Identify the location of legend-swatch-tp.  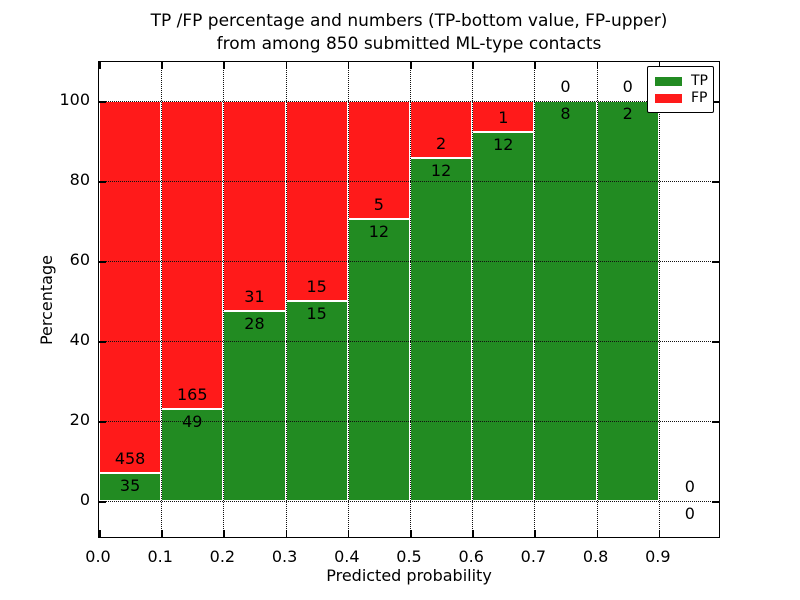
(668, 81).